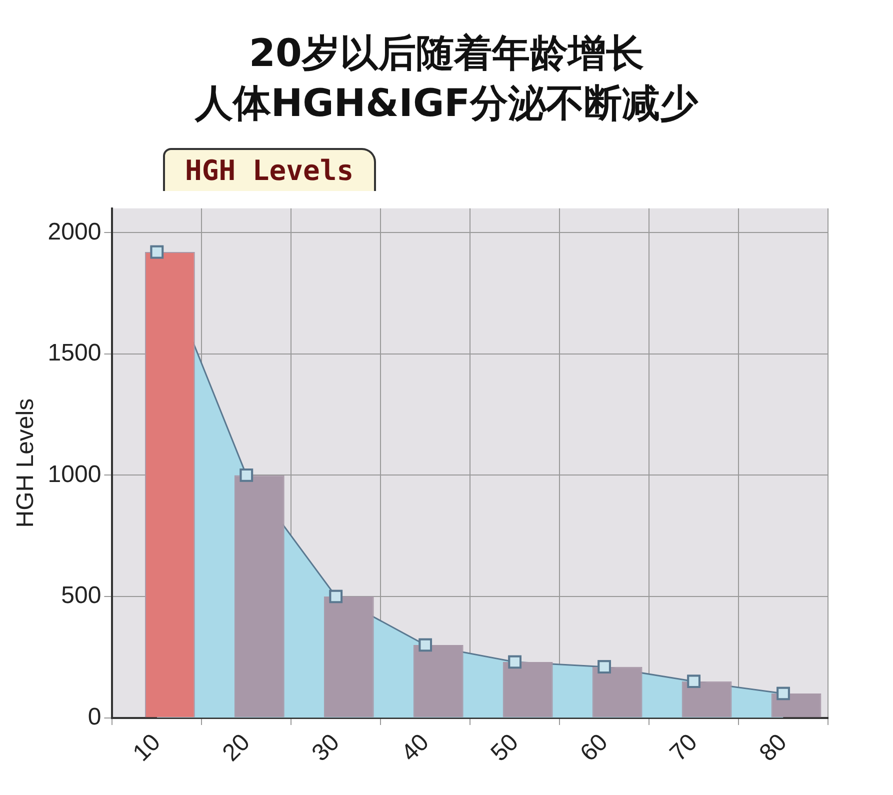 The height and width of the screenshot is (795, 893). I want to click on y-tick-label: 0, so click(95, 716).